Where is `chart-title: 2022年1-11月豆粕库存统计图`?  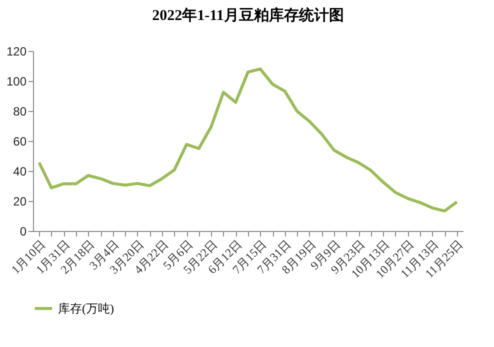
chart-title: 2022年1-11月豆粕库存统计图 is located at coordinates (248, 15).